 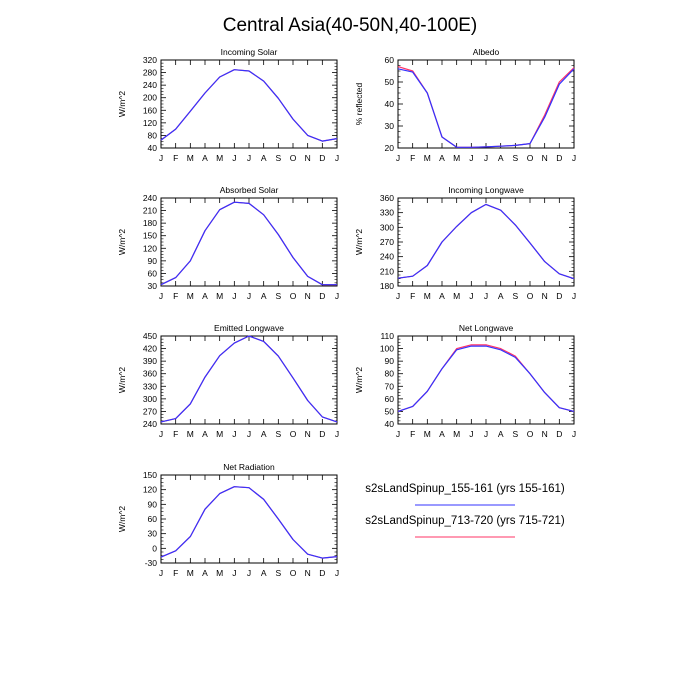 What do you see at coordinates (387, 349) in the screenshot?
I see `y-tick-label: 100` at bounding box center [387, 349].